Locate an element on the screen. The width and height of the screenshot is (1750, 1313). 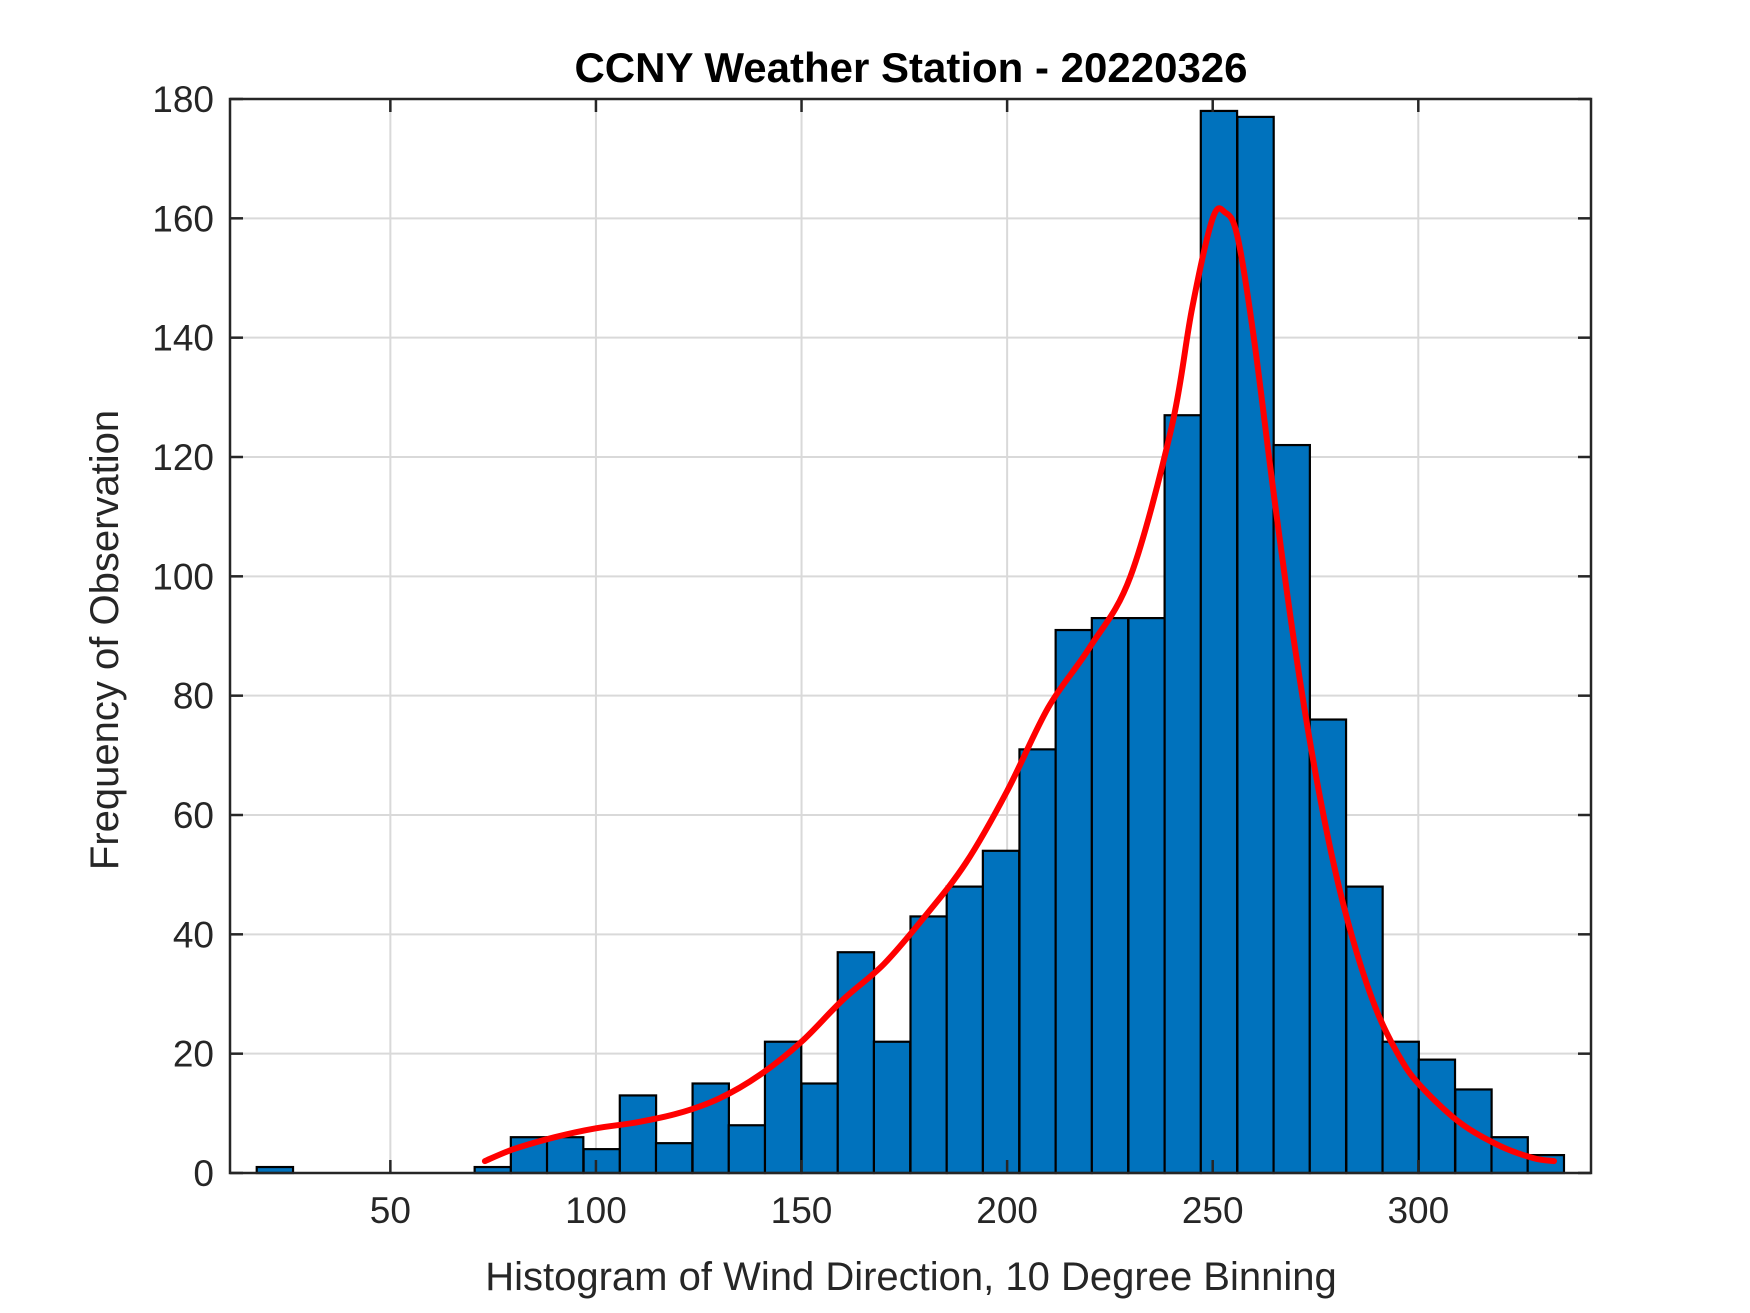
y-tick-label-80: 80 is located at coordinates (193, 696).